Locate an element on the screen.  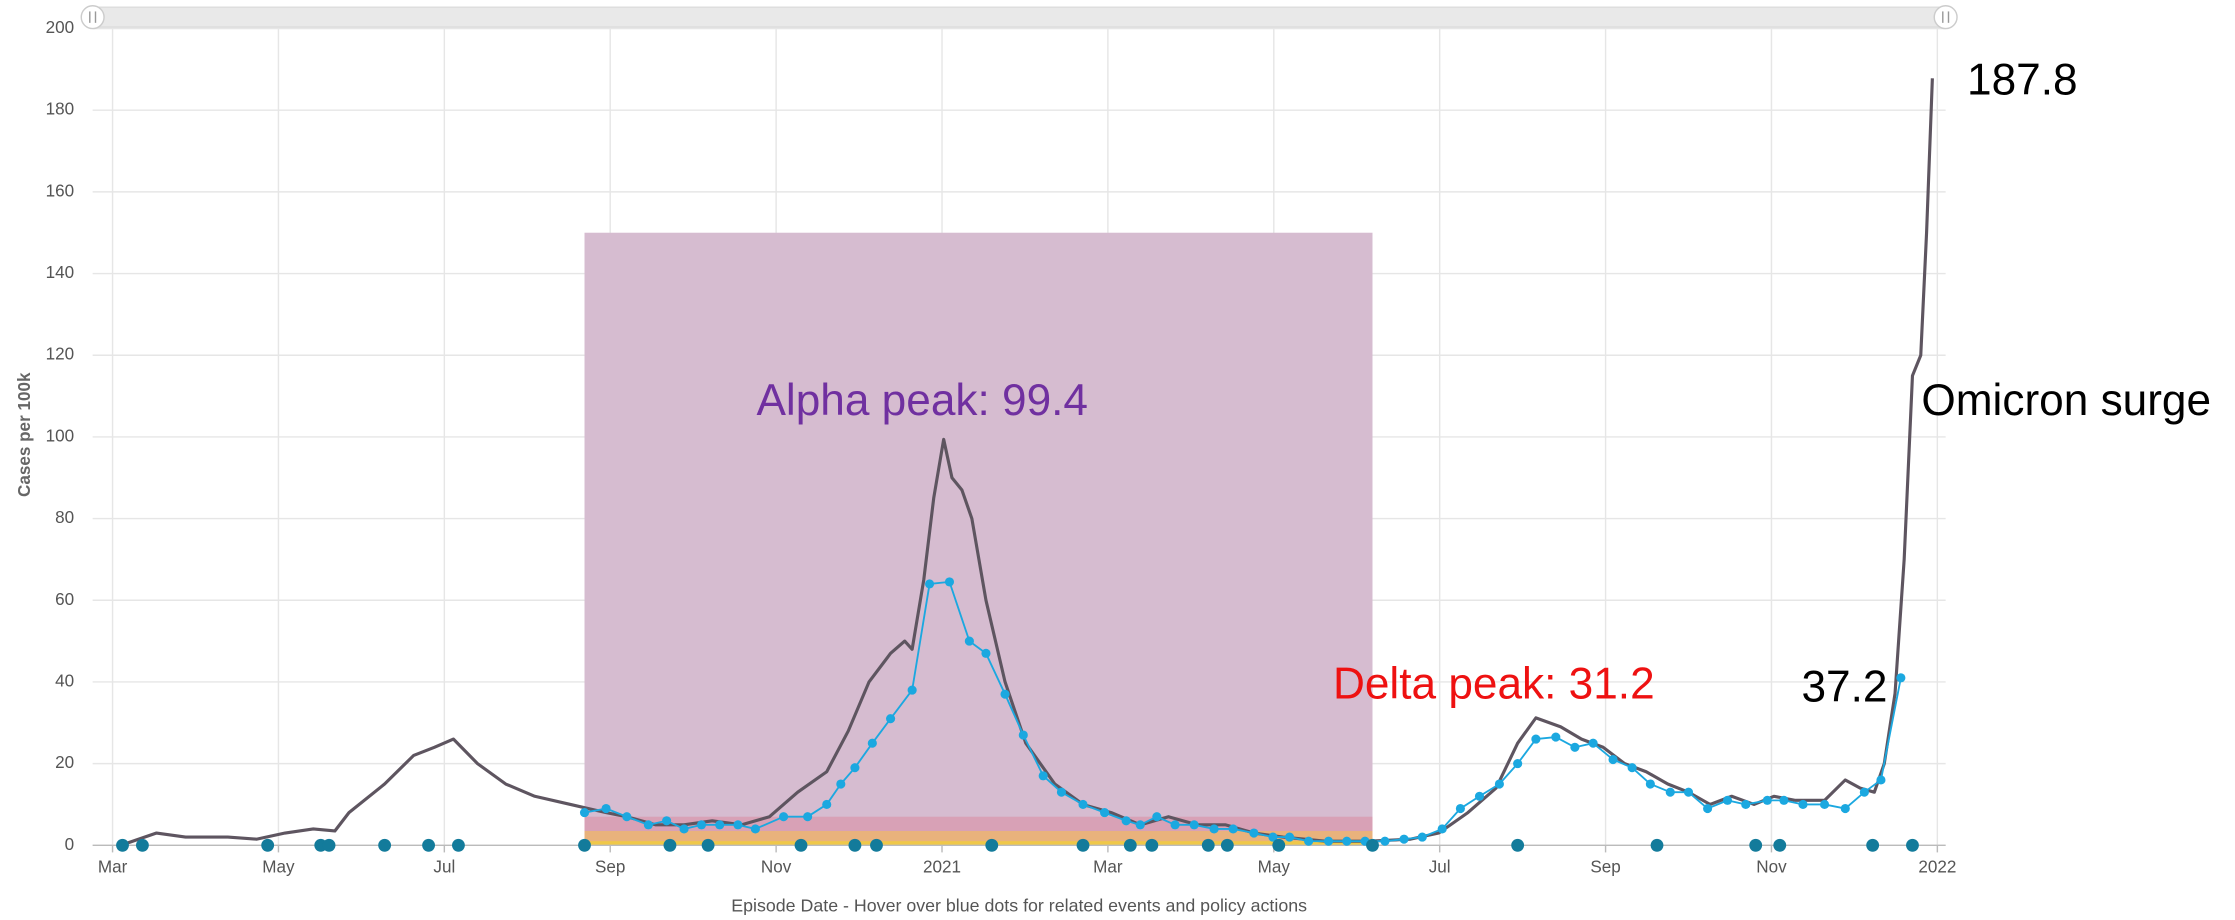
annotation: Omicron surge is located at coordinates (2066, 400).